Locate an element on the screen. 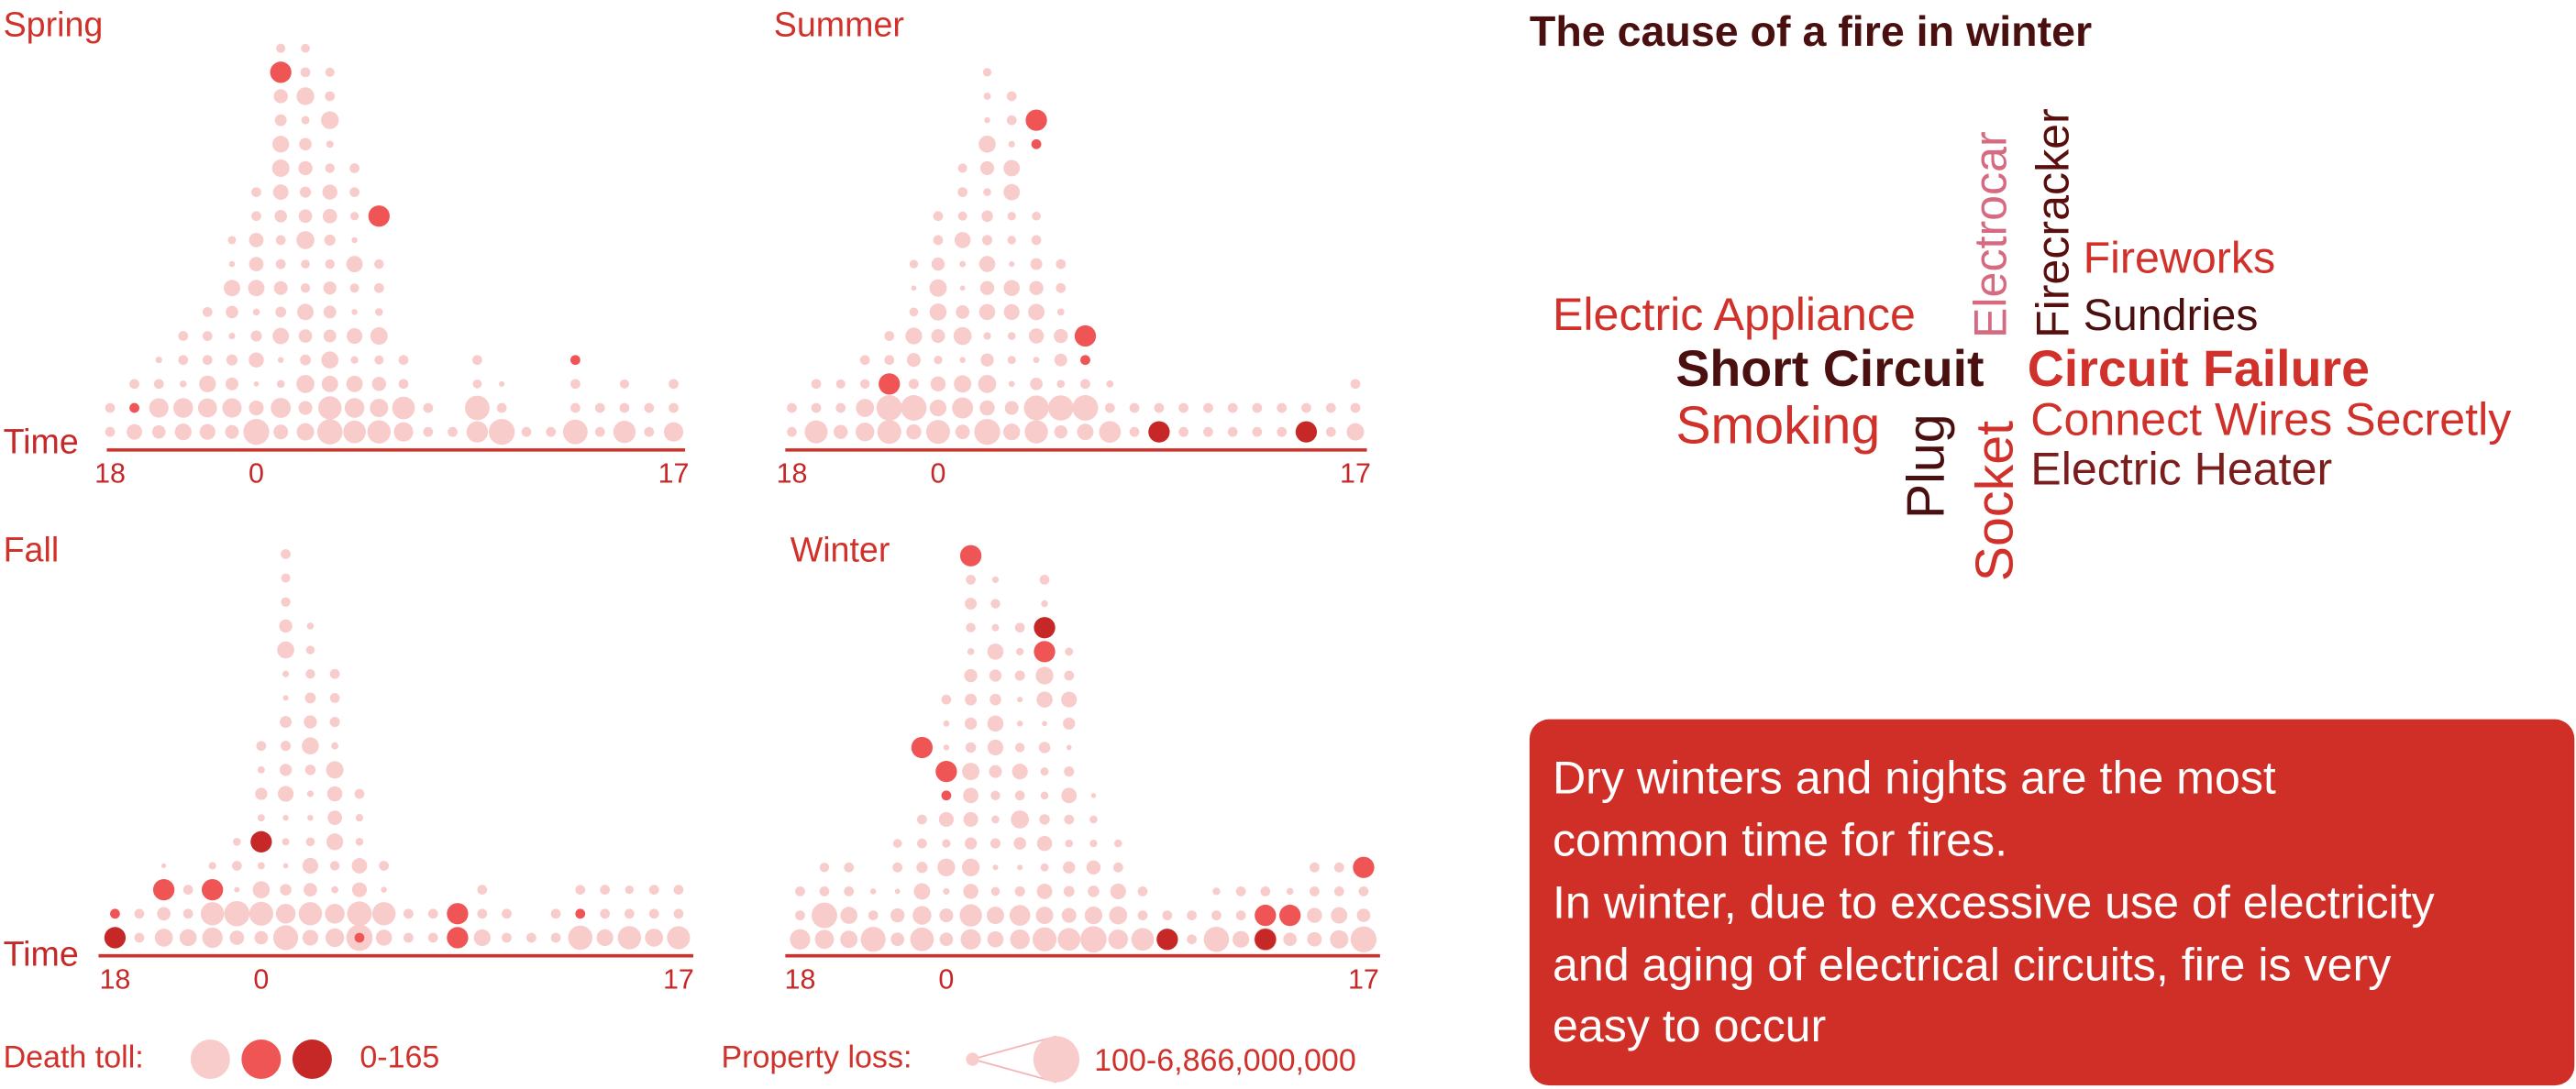 The width and height of the screenshot is (2576, 1089). panel-title-summer: Summer is located at coordinates (839, 24).